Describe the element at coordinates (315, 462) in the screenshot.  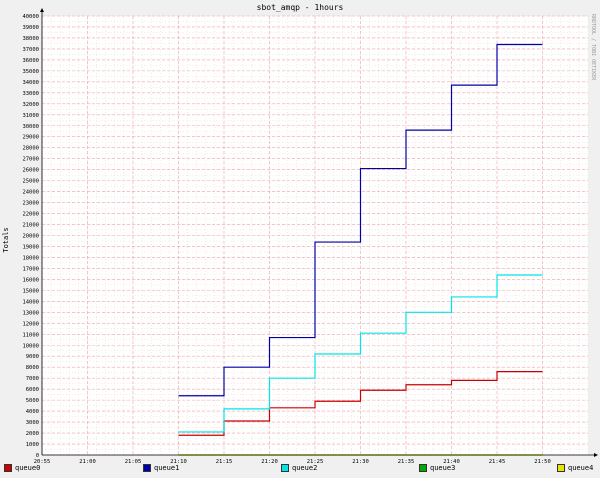
I see `x-tick-label: 21:25` at that location.